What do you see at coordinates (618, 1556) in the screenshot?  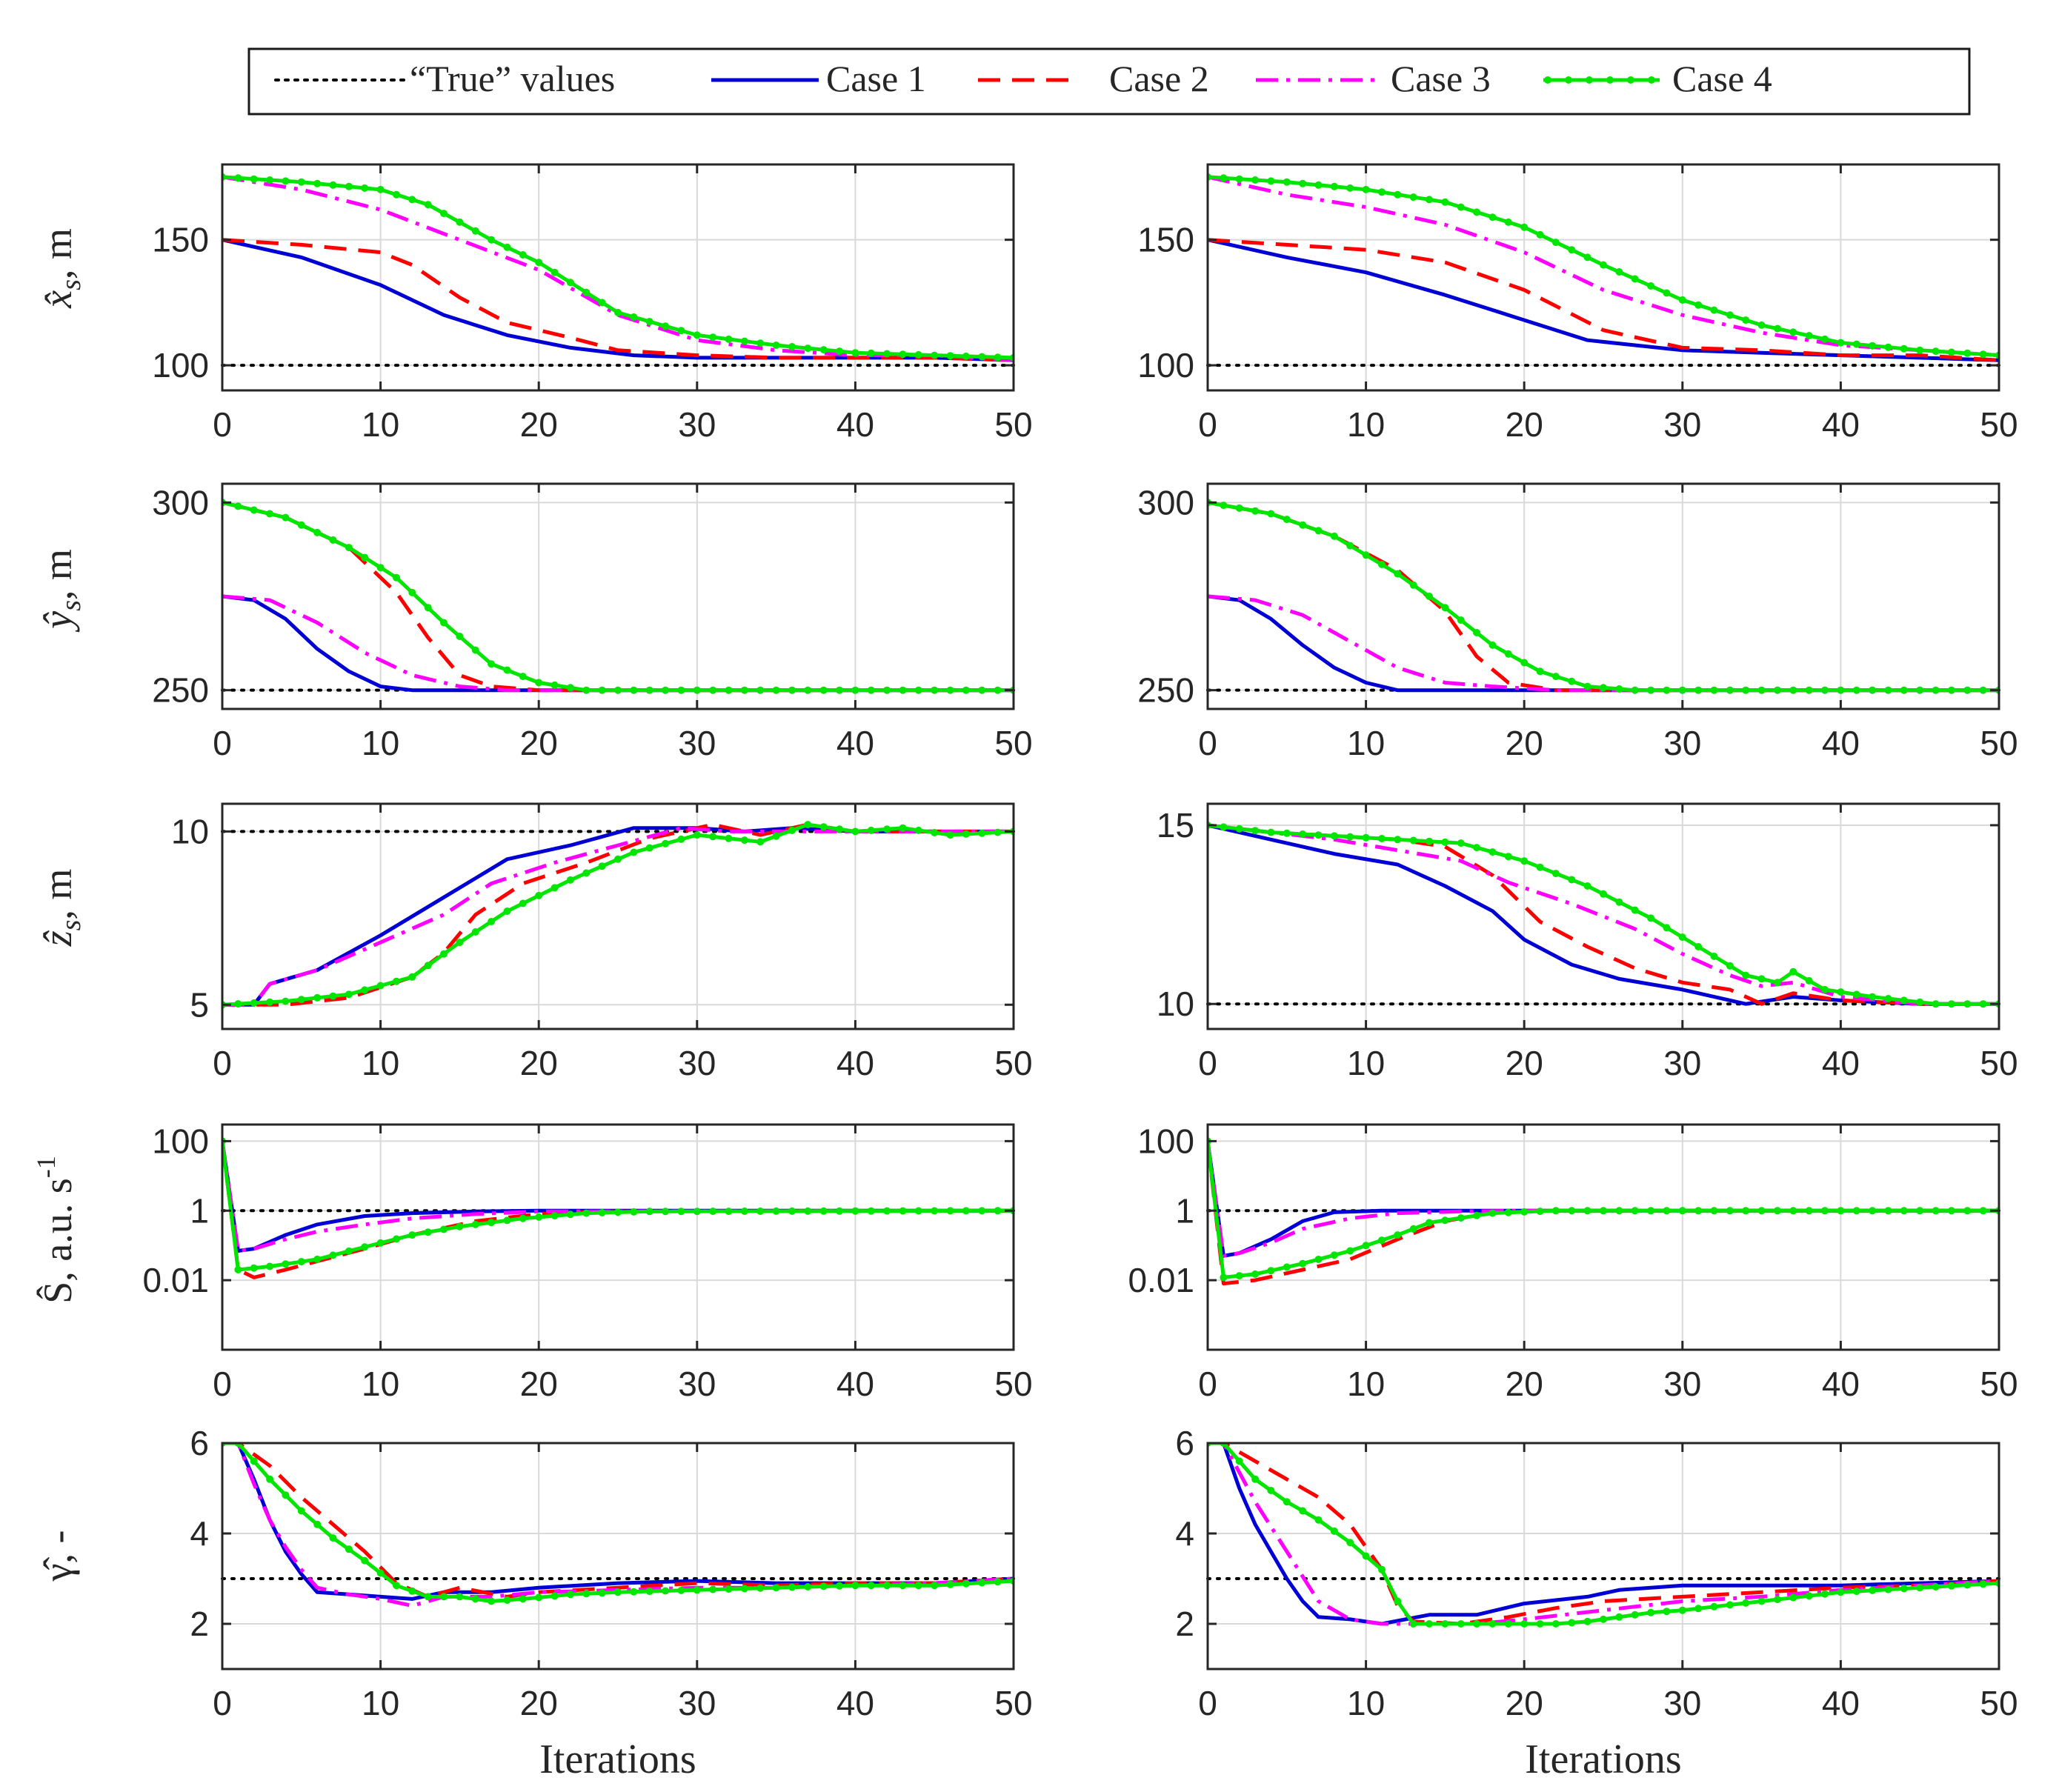 I see `axes-box` at bounding box center [618, 1556].